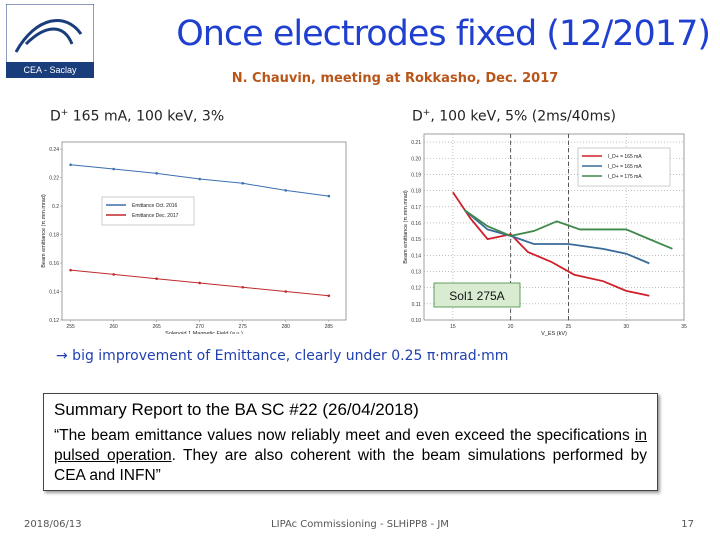 The height and width of the screenshot is (540, 720). I want to click on caption-text: , 100 keV, 5% (2ms/40ms), so click(523, 116).